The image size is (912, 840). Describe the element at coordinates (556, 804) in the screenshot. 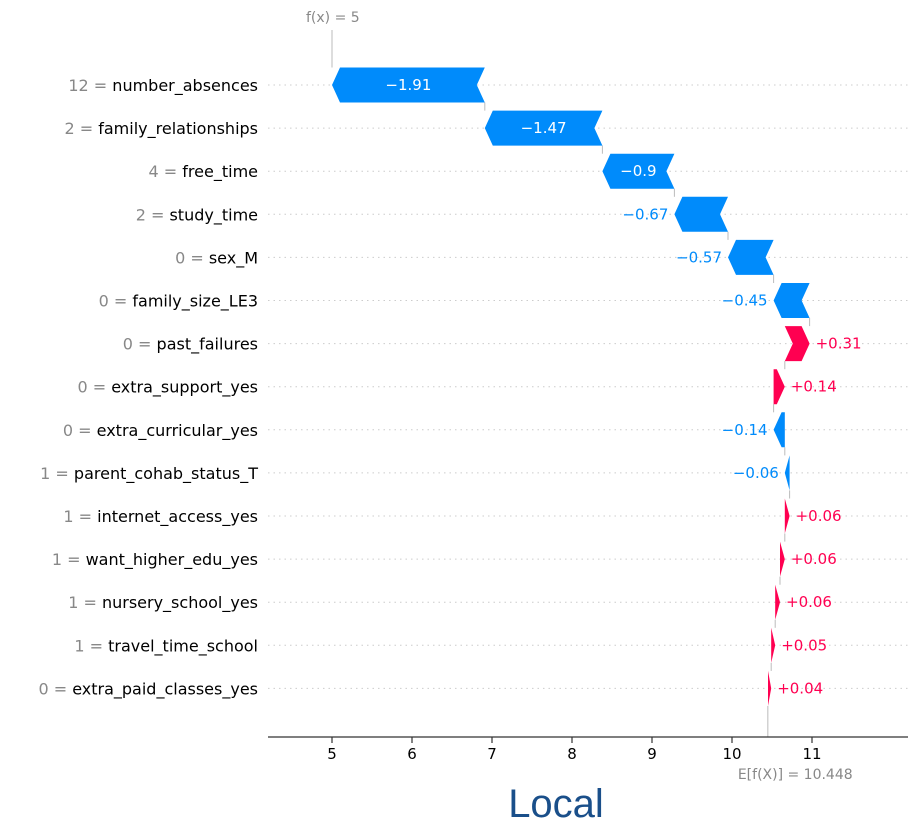

I see `panel-title: Local` at that location.